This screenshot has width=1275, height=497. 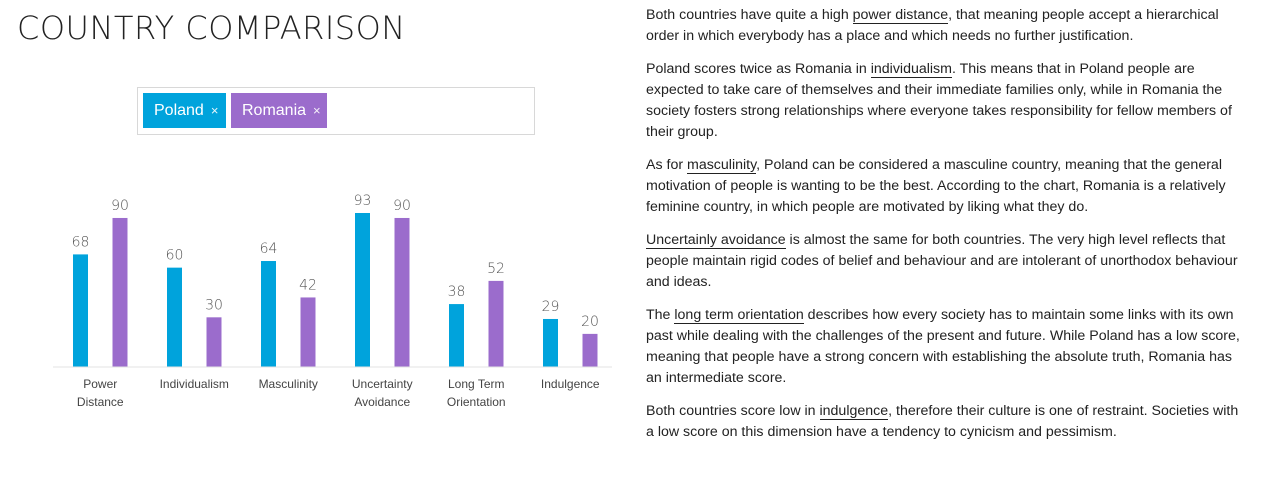 I want to click on category-label: Indulgence, so click(x=570, y=384).